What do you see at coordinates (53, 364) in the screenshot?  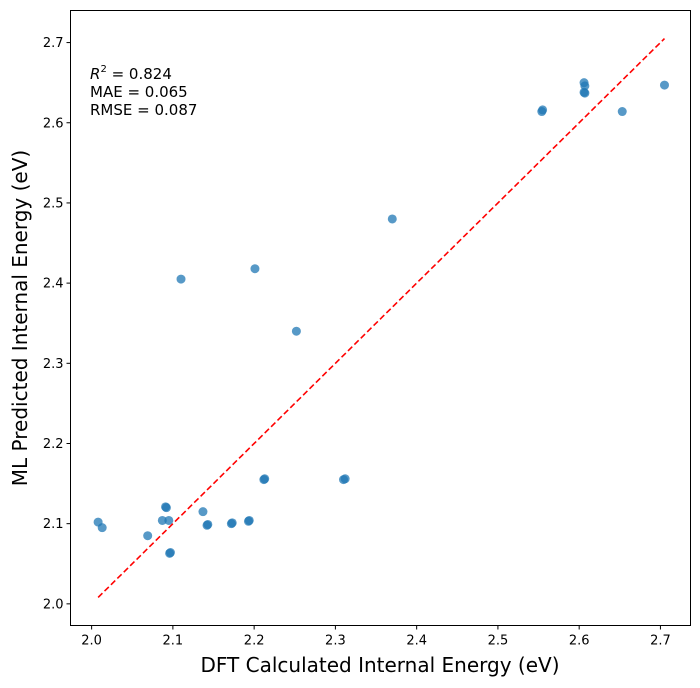 I see `y-tick-label-4: 2.3` at bounding box center [53, 364].